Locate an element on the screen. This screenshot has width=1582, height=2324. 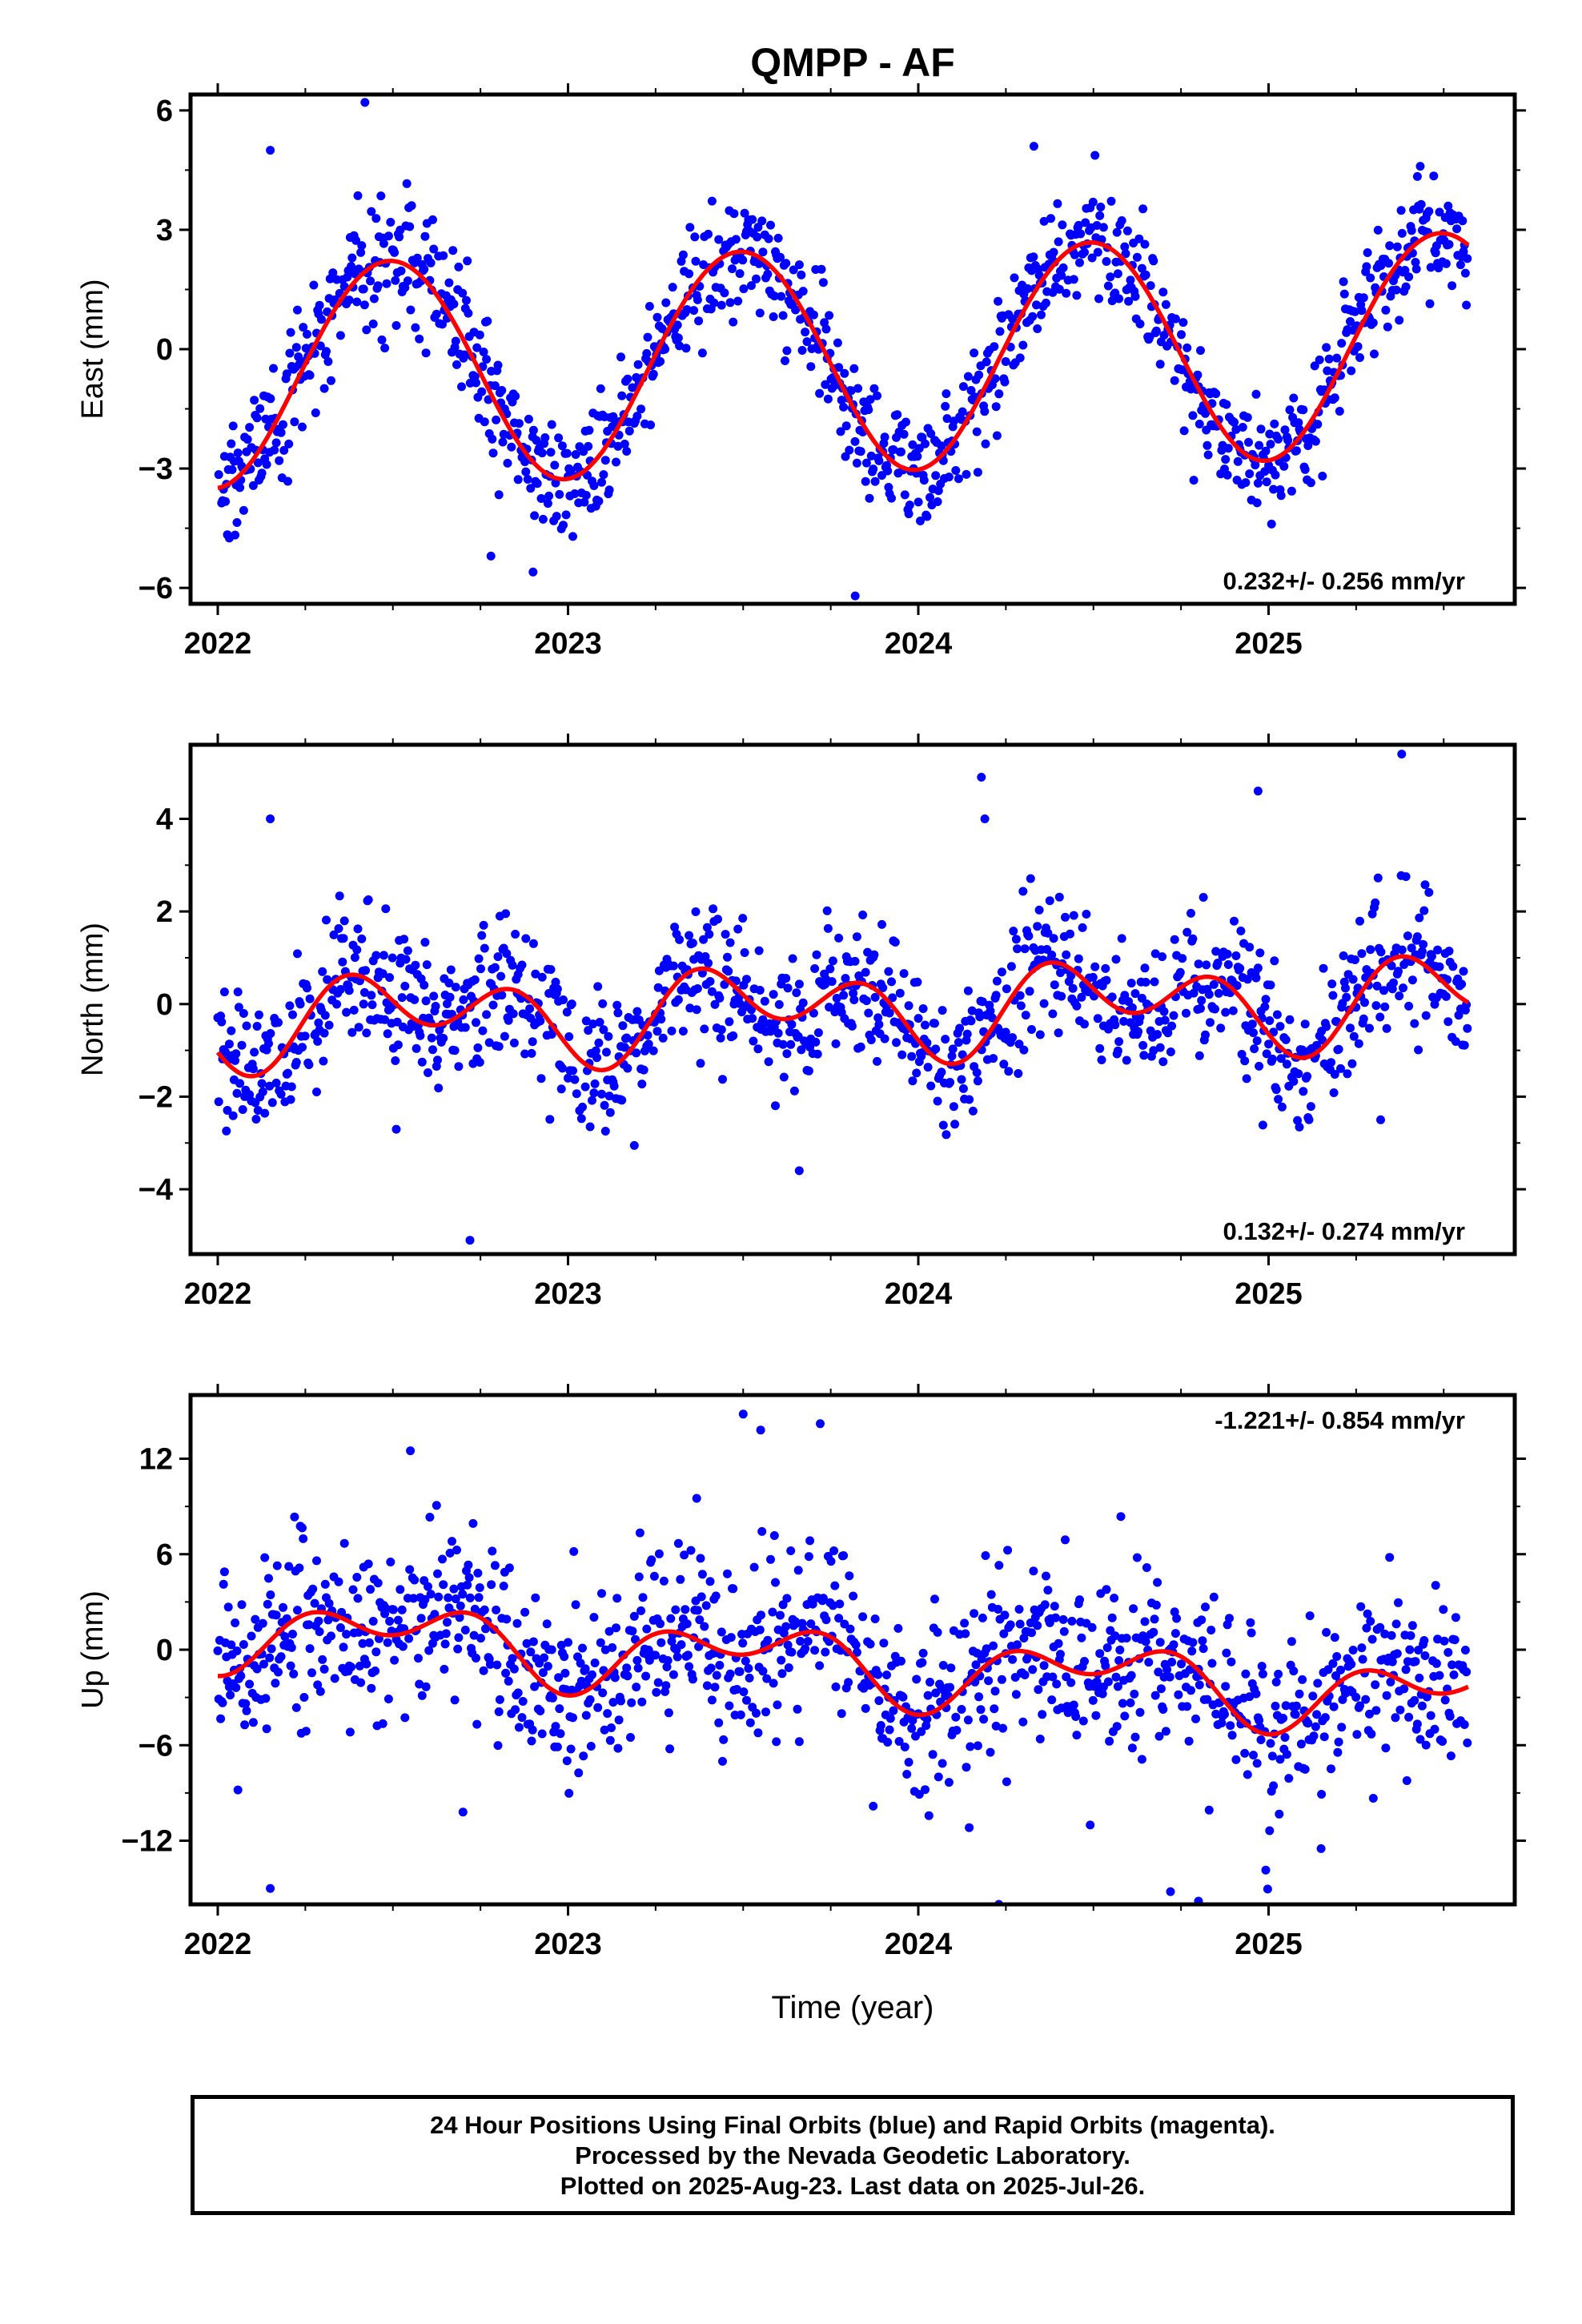
y-axis-title: East (mm) is located at coordinates (93, 349).